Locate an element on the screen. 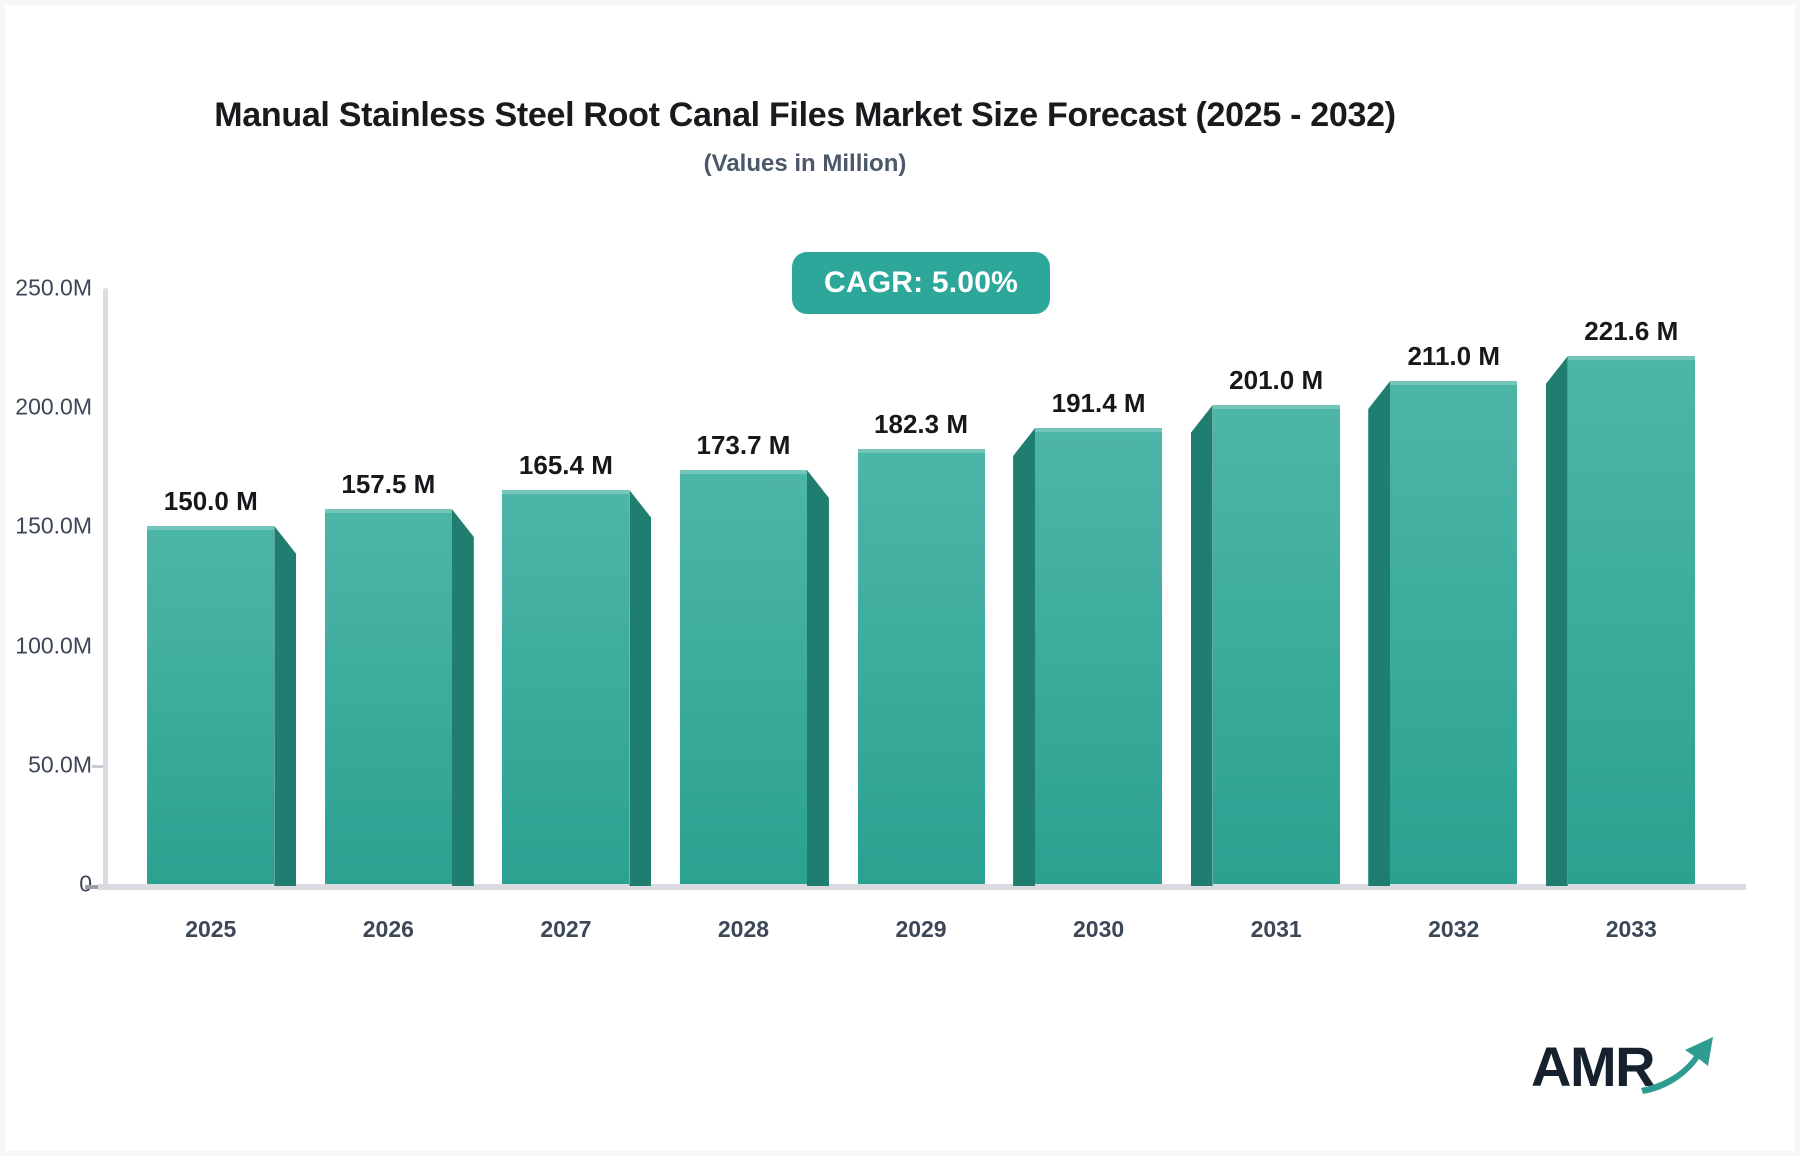  bar-slot-2029: 182.3 M is located at coordinates (921, 586).